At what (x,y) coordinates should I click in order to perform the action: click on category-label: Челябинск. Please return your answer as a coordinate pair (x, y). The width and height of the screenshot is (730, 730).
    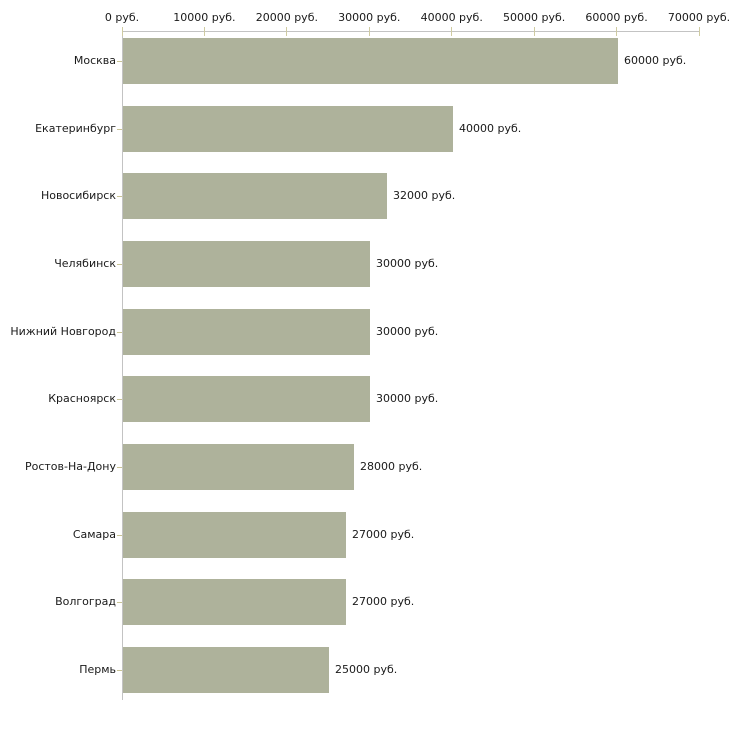
    Looking at the image, I should click on (85, 263).